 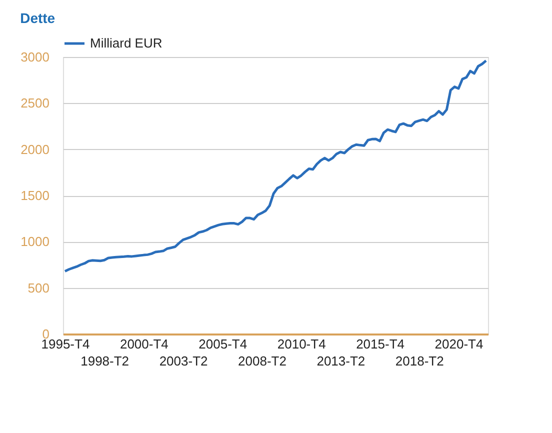 What do you see at coordinates (419, 361) in the screenshot?
I see `x-tick-label: 2018-T2` at bounding box center [419, 361].